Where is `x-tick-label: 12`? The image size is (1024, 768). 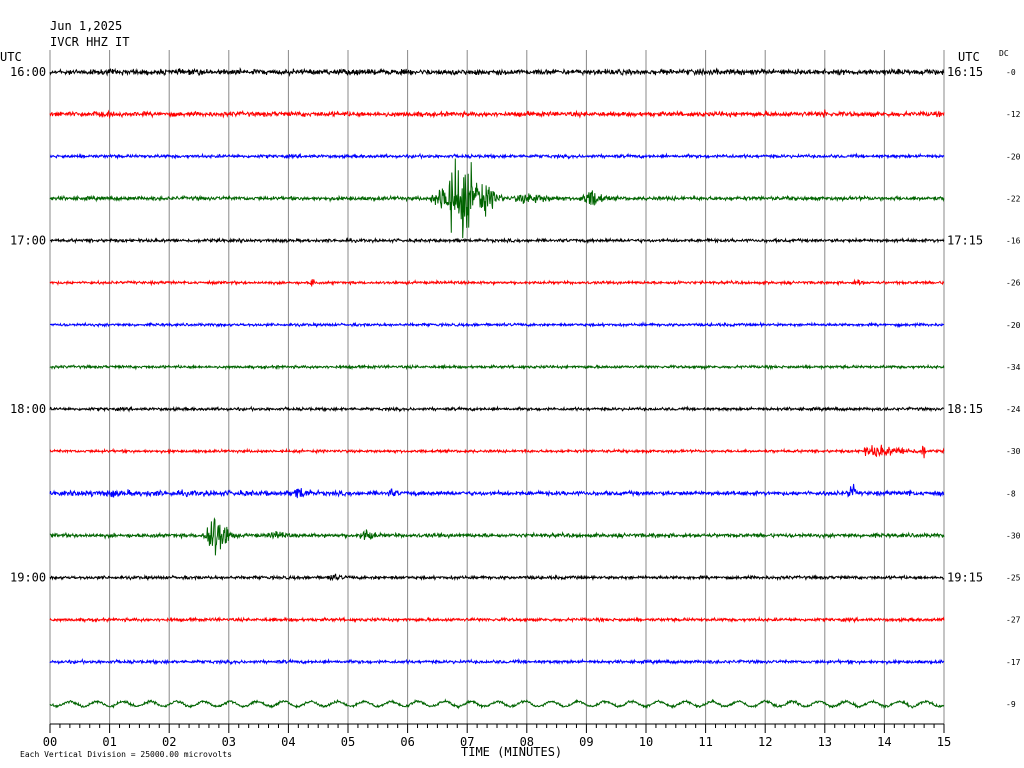 x-tick-label: 12 is located at coordinates (765, 742).